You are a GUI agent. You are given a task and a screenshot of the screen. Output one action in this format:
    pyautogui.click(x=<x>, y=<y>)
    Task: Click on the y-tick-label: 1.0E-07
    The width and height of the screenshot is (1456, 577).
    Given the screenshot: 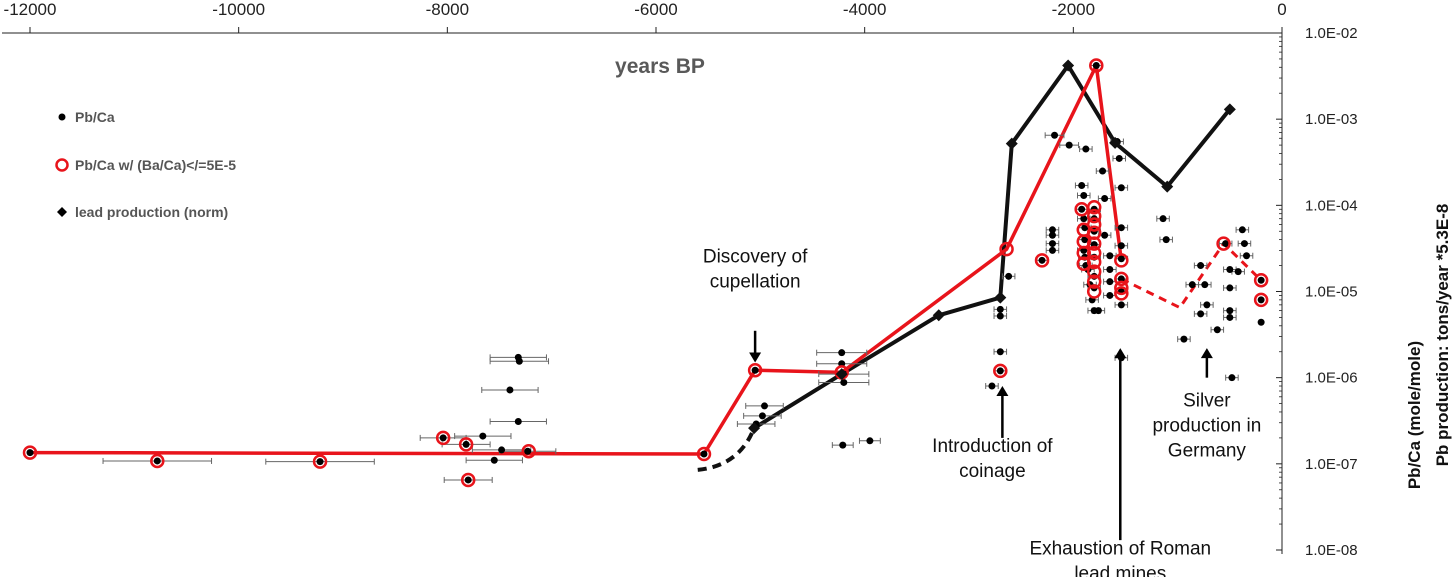 What is the action you would take?
    pyautogui.click(x=1331, y=464)
    